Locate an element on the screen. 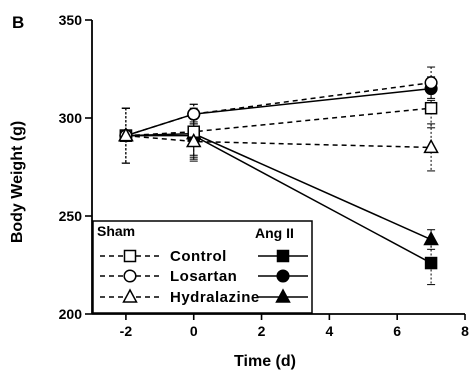  legend-marker-ang-hydralazine is located at coordinates (283, 295).